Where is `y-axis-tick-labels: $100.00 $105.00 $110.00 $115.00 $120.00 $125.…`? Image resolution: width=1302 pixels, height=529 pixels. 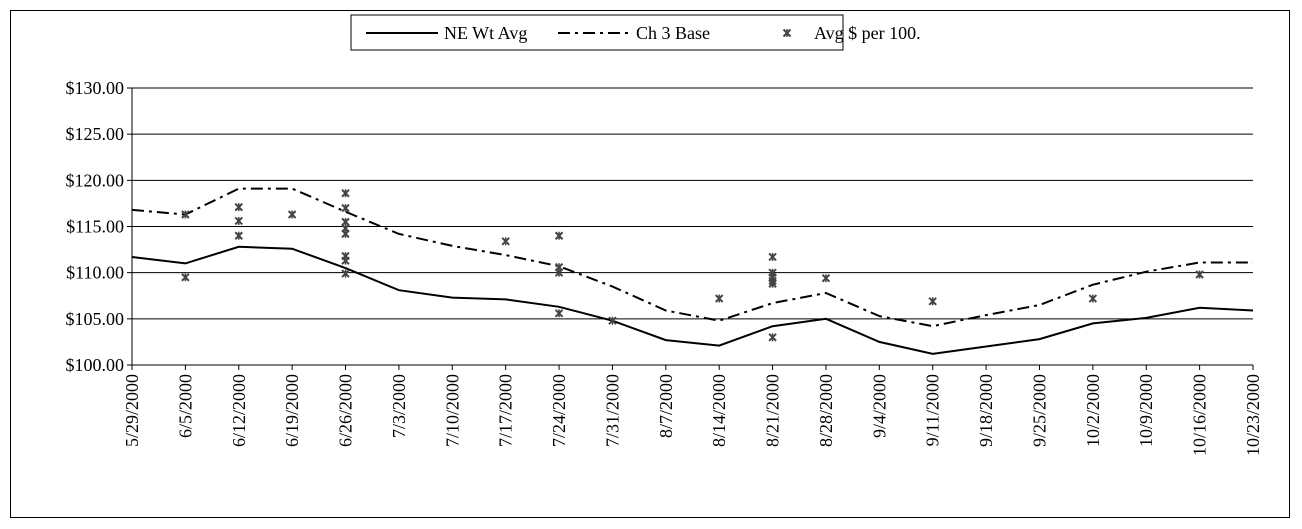 y-axis-tick-labels: $100.00 $105.00 $110.00 $115.00 $120.00 $125.… is located at coordinates (99, 226).